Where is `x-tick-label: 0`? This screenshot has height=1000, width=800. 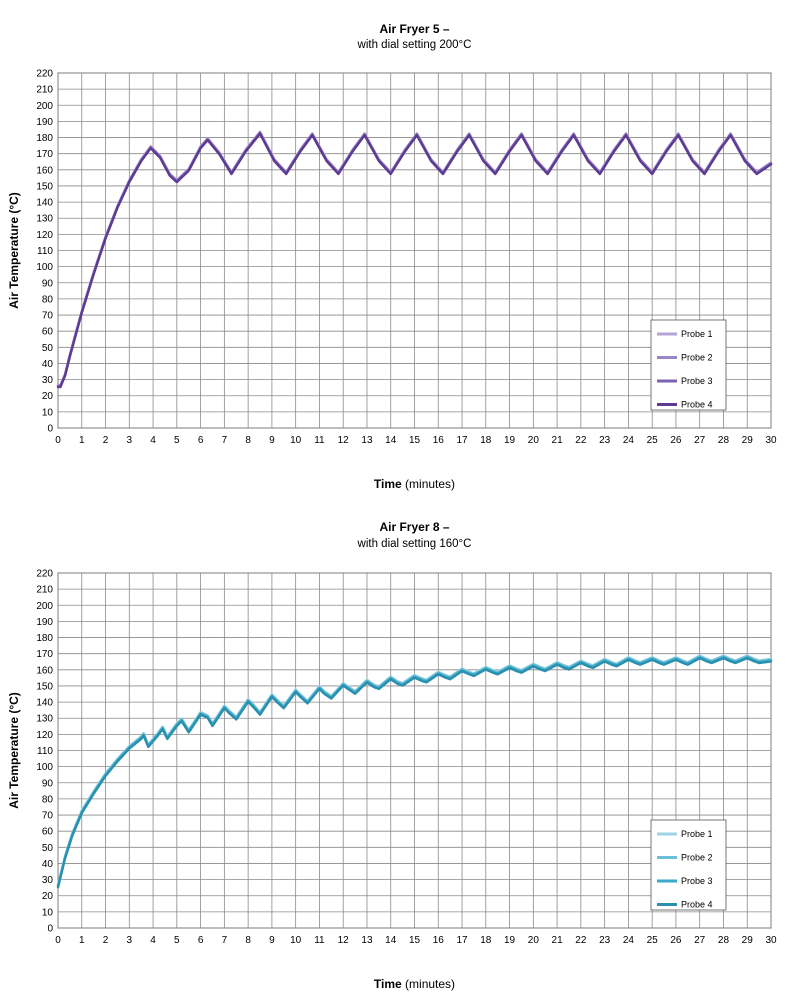
x-tick-label: 0 is located at coordinates (58, 940).